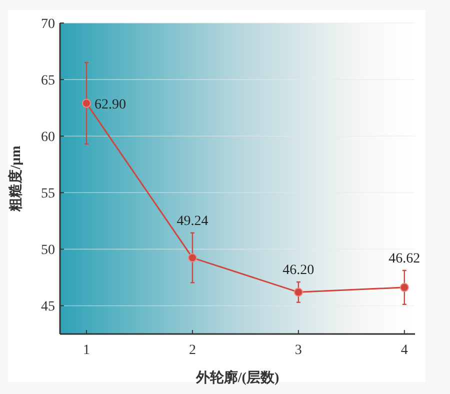 The image size is (450, 394). What do you see at coordinates (298, 270) in the screenshot?
I see `data-label: 46.20` at bounding box center [298, 270].